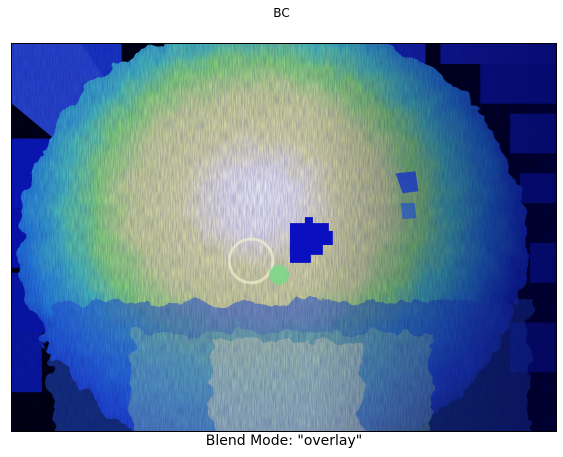 The image size is (563, 457). What do you see at coordinates (311, 240) in the screenshot?
I see `summit-blue-patch` at bounding box center [311, 240].